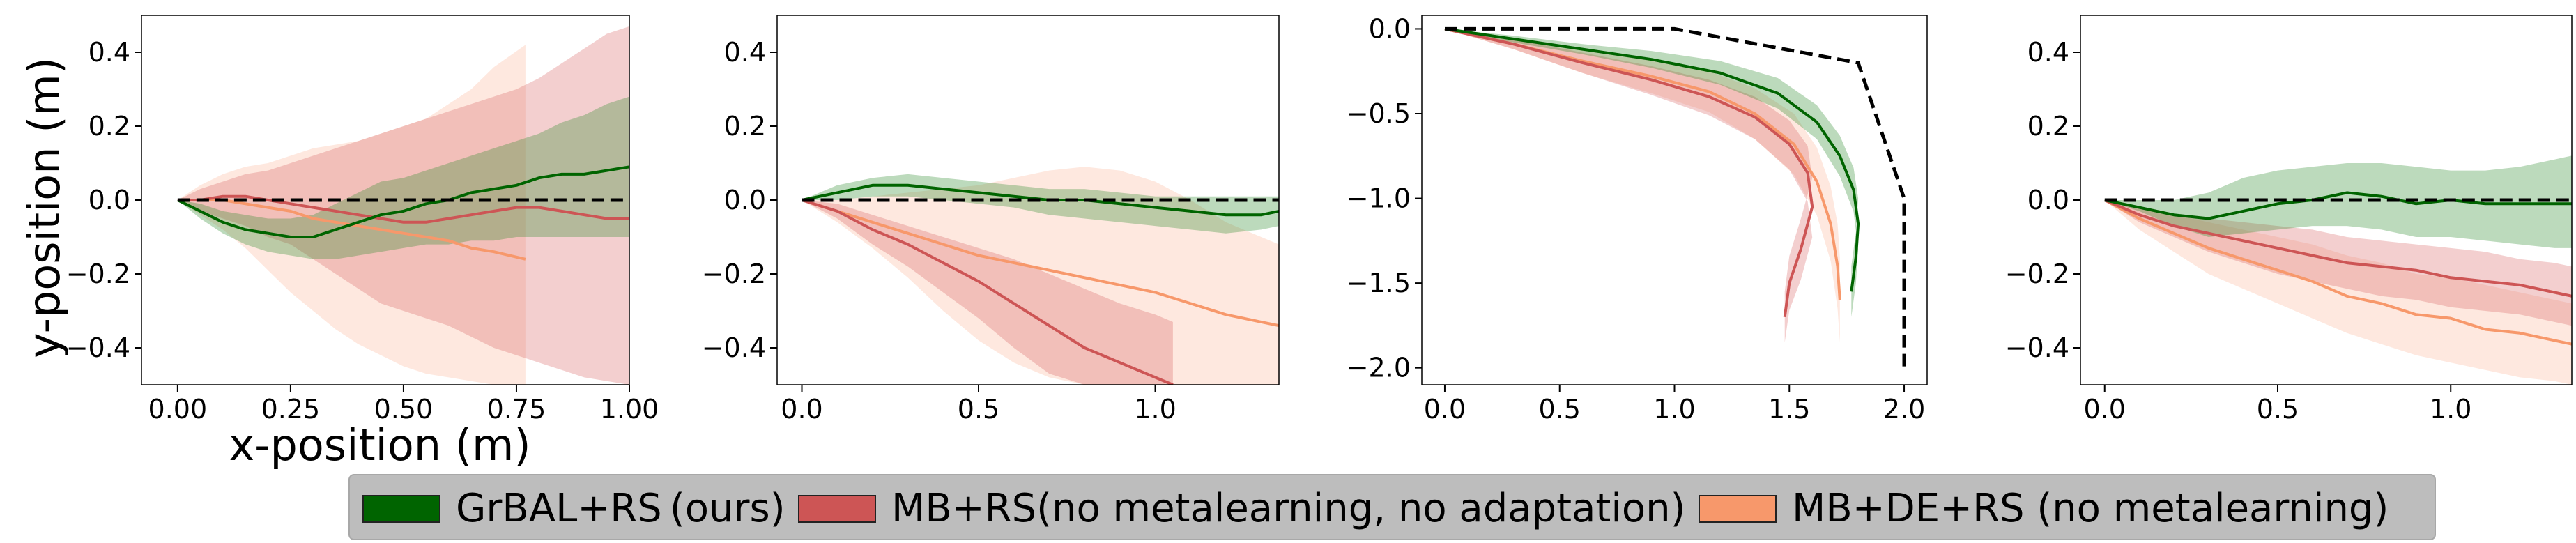 Image resolution: width=2576 pixels, height=543 pixels. What do you see at coordinates (837, 509) in the screenshot?
I see `legend-swatch-mb-rs` at bounding box center [837, 509].